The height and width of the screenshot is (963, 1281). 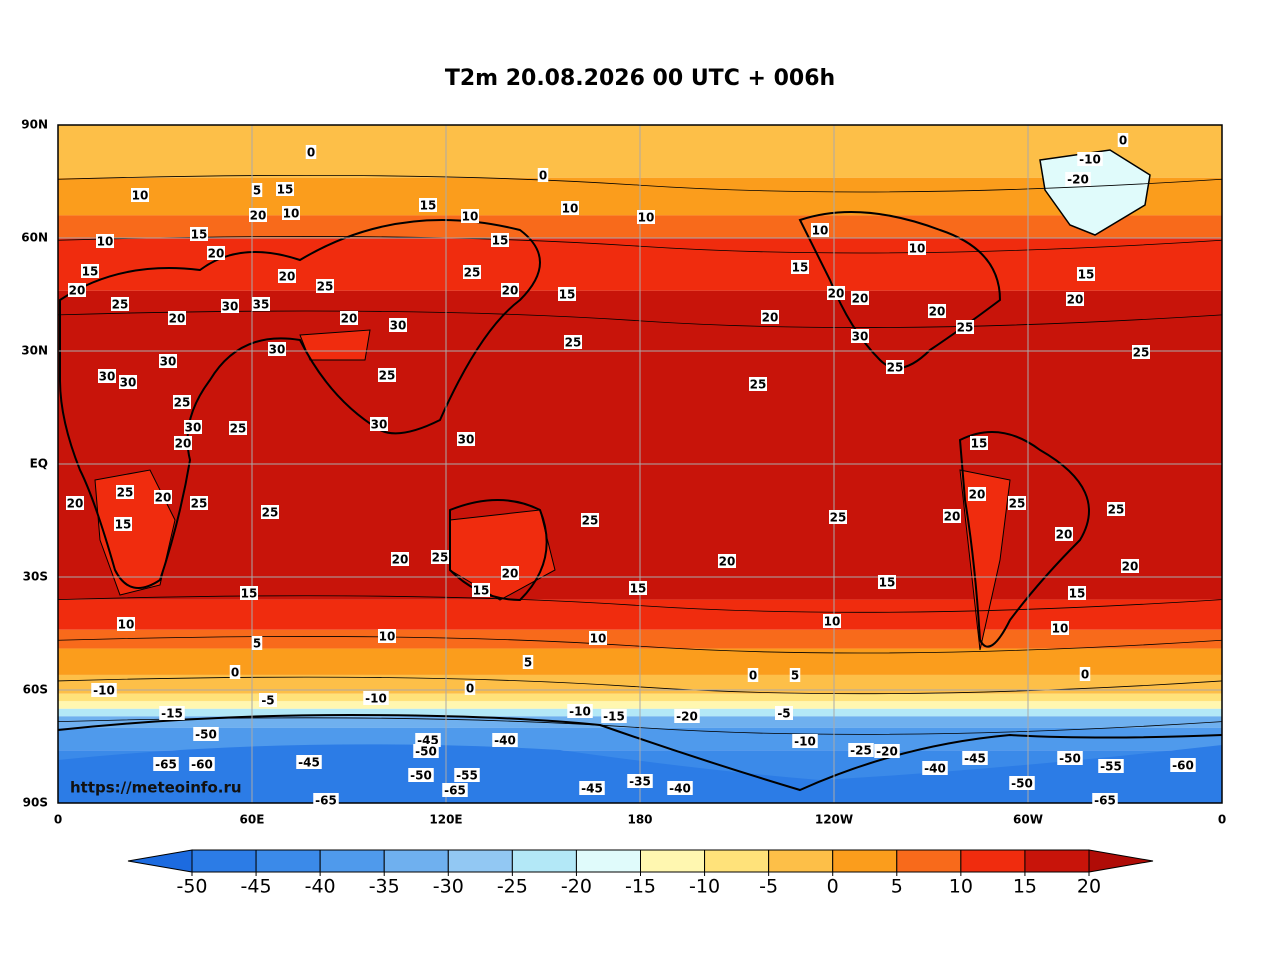 What do you see at coordinates (34, 351) in the screenshot?
I see `lat-label: 30N` at bounding box center [34, 351].